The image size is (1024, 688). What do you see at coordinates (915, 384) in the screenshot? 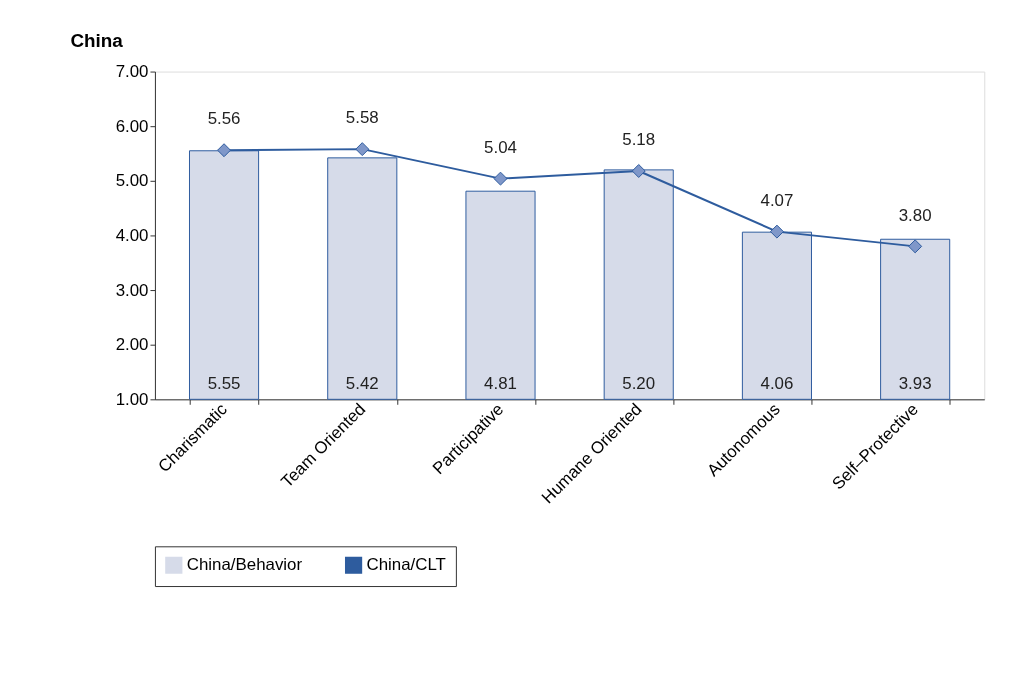
I see `data-label: 3.93` at bounding box center [915, 384].